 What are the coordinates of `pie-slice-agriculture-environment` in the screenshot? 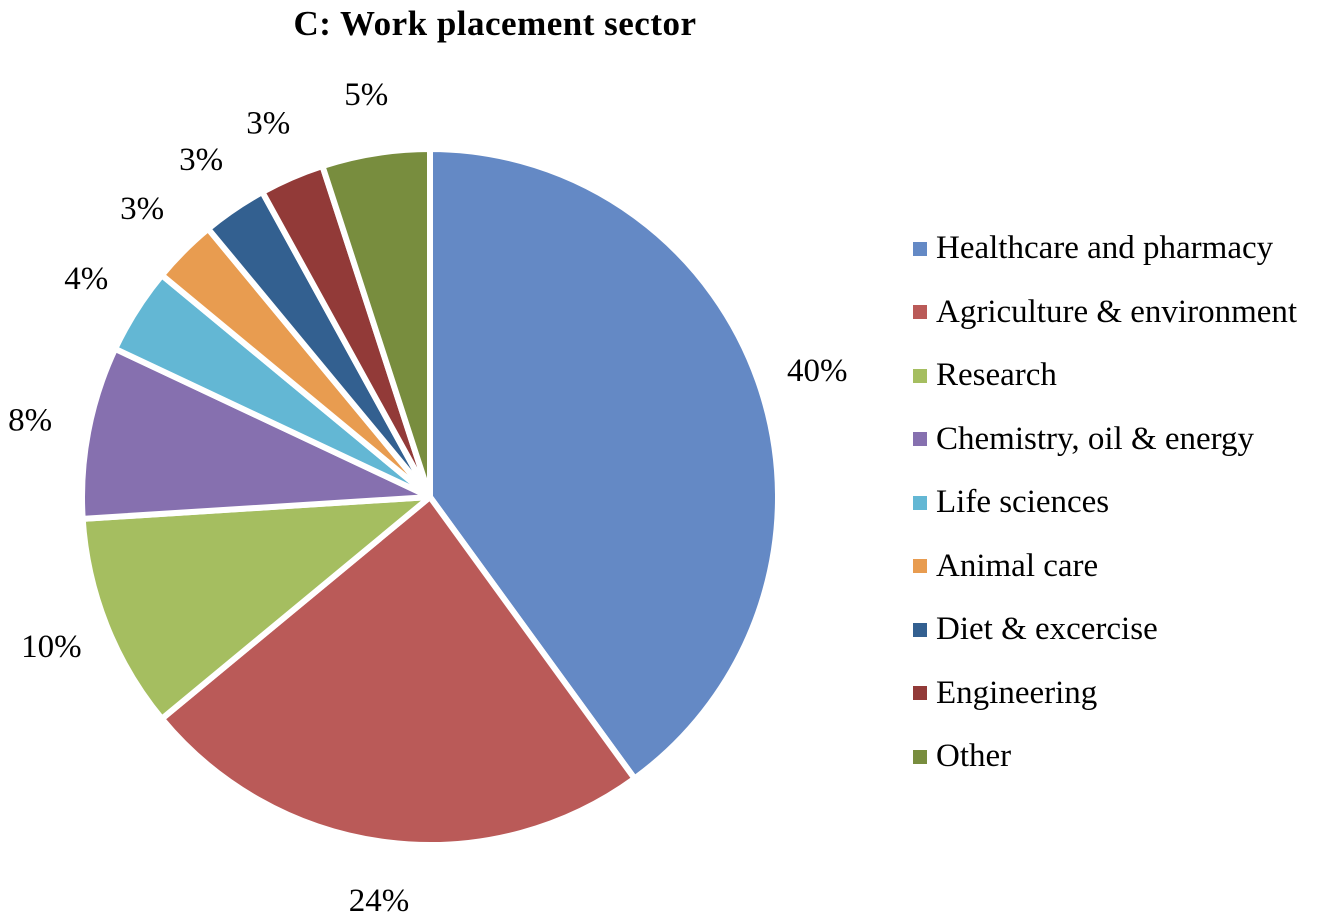 It's located at (398, 671).